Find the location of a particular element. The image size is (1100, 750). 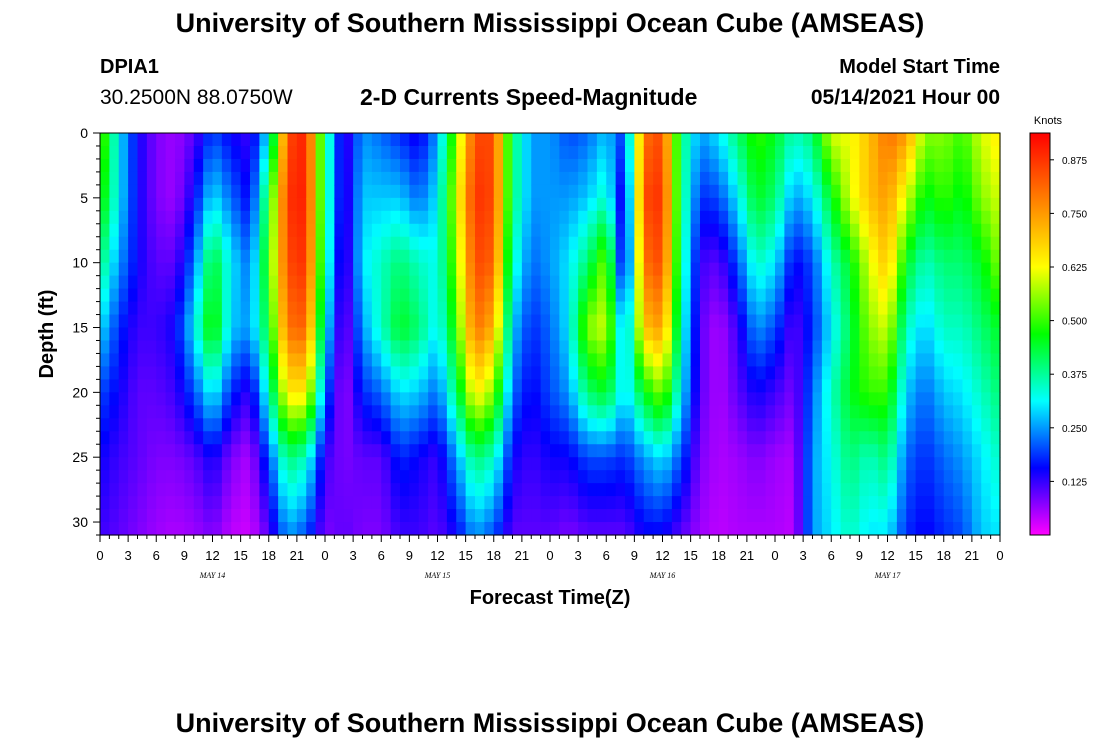

x-tick-label: 15 is located at coordinates (240, 555).